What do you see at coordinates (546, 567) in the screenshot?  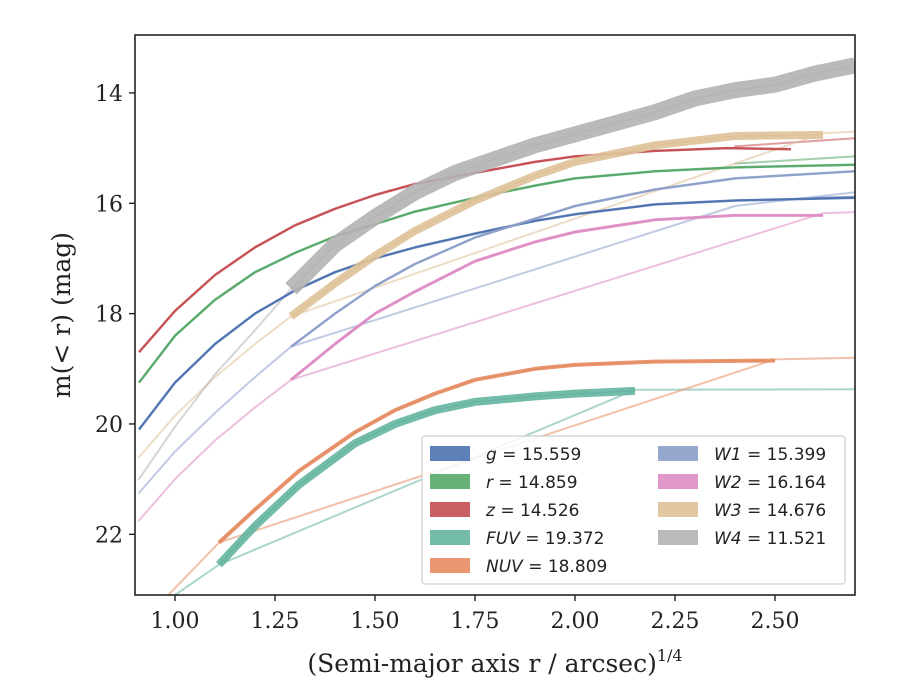 I see `legend-label-nuv: NUV = 18.809` at bounding box center [546, 567].